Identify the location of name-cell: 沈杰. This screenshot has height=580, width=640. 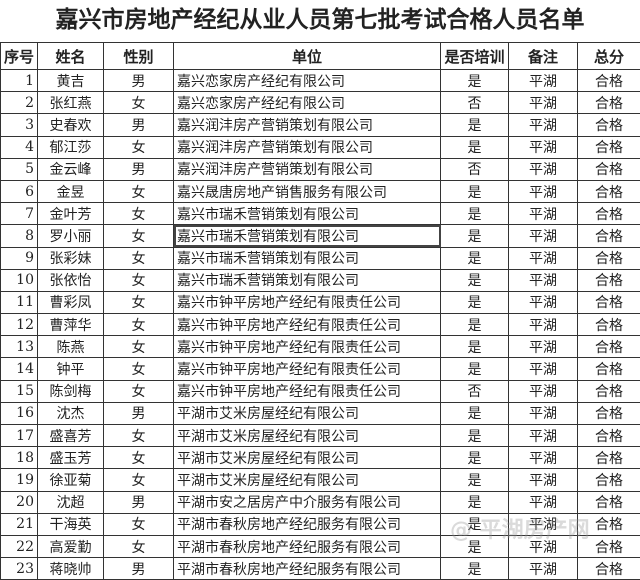
(70, 413).